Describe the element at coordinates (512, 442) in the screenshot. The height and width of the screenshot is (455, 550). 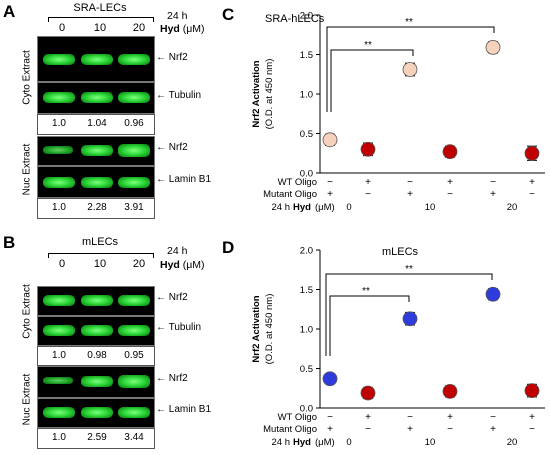
I see `d-dose-label: 20` at that location.